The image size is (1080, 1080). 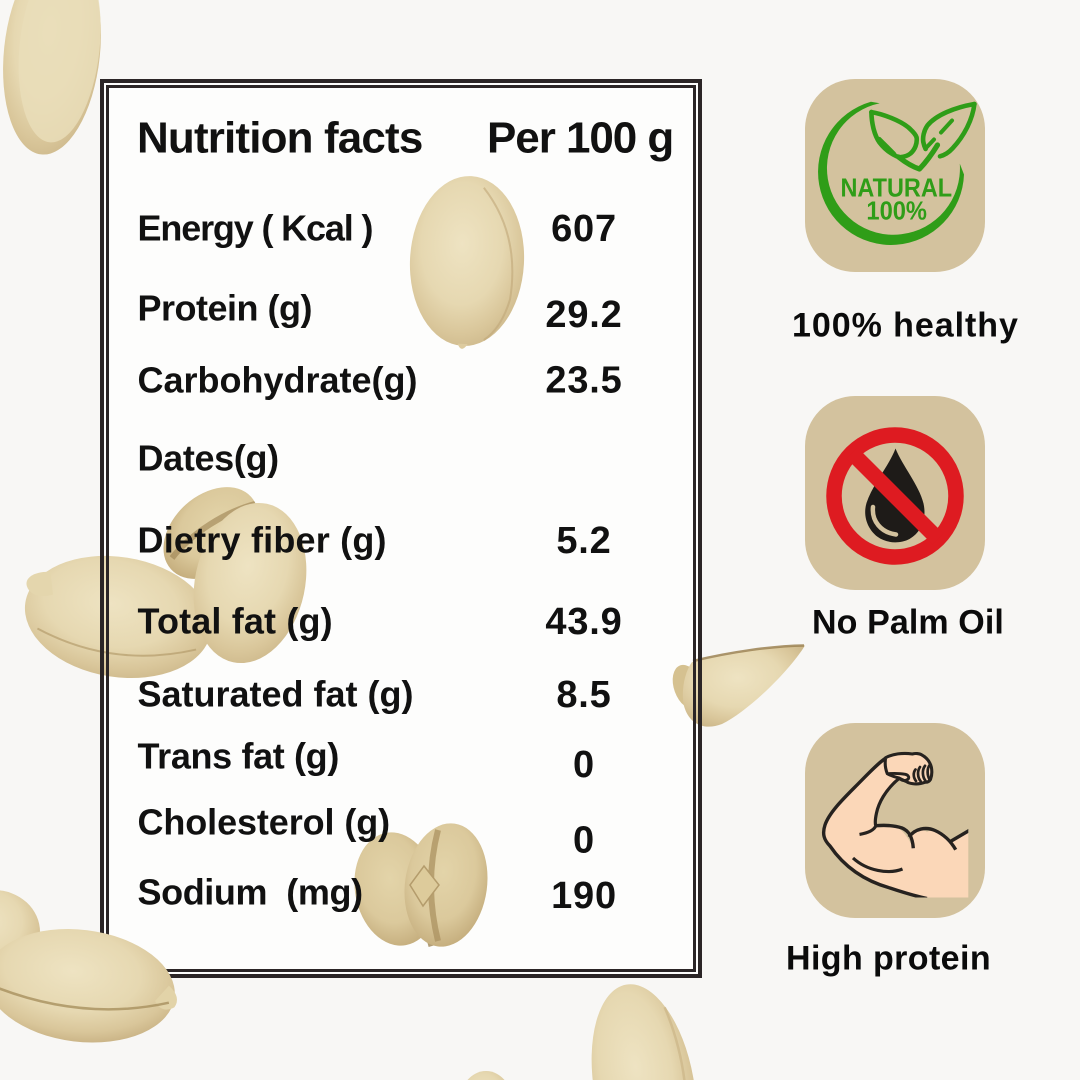 What do you see at coordinates (908, 622) in the screenshot?
I see `svg-text: No Palm Oil` at bounding box center [908, 622].